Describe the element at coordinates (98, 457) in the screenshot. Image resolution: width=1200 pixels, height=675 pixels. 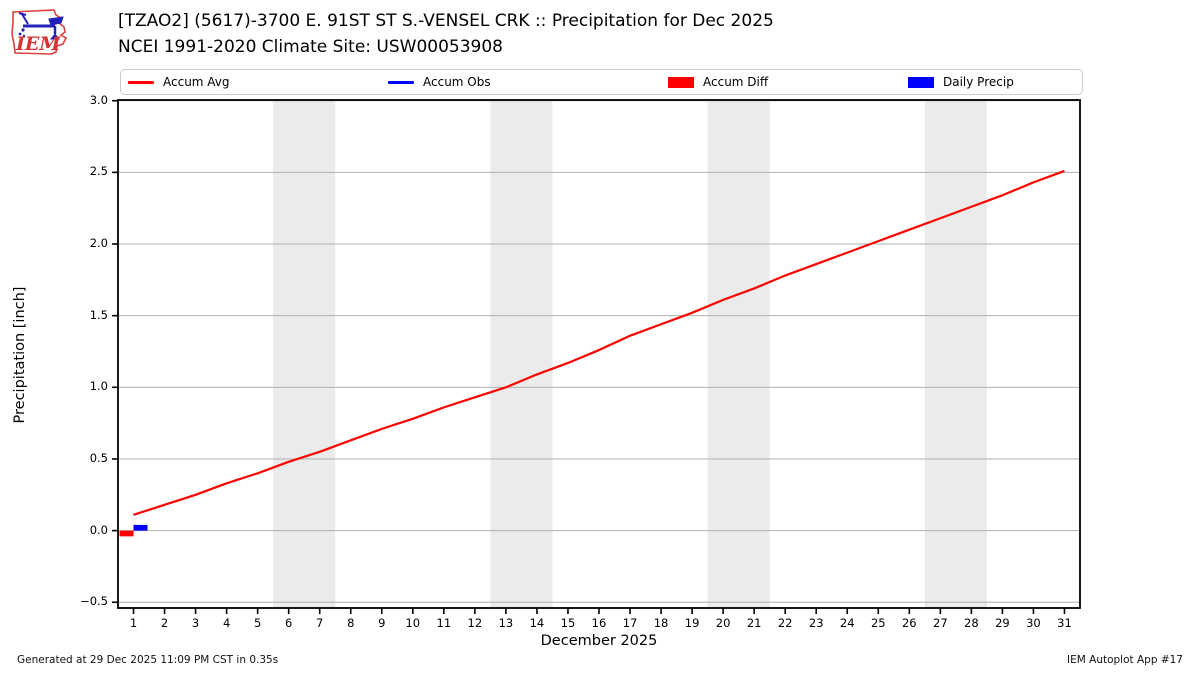
I see `y-tick-label: 0.5` at that location.